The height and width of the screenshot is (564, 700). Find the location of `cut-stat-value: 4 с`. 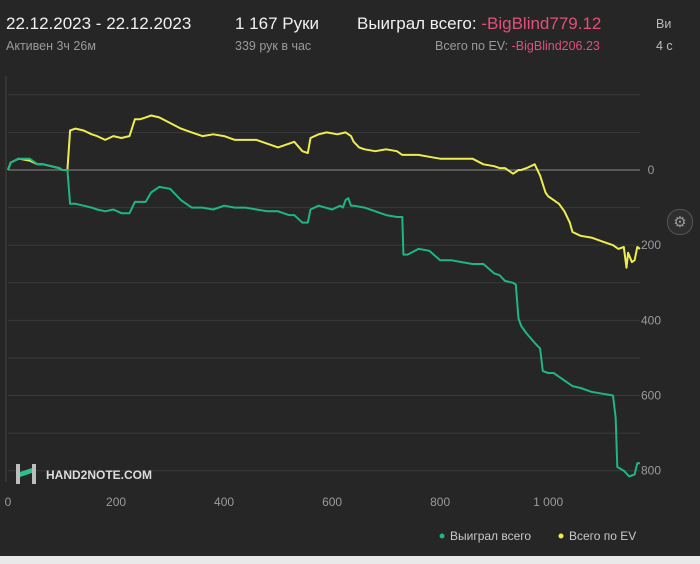

cut-stat-value: 4 с is located at coordinates (664, 46).